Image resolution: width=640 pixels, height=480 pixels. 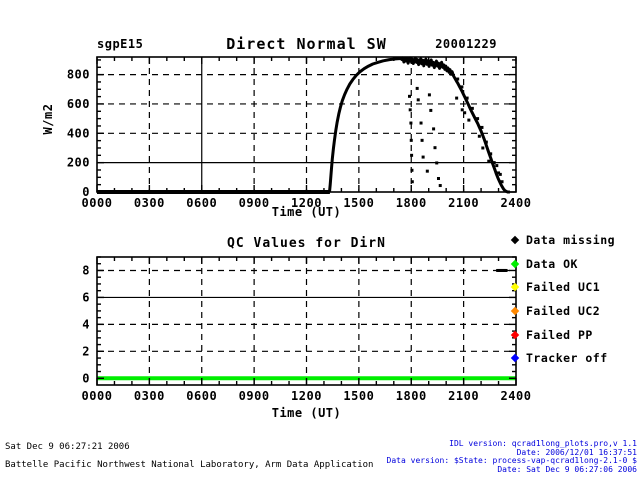 What do you see at coordinates (149, 203) in the screenshot?
I see `top-plot-x-tick-label: 0300` at bounding box center [149, 203].